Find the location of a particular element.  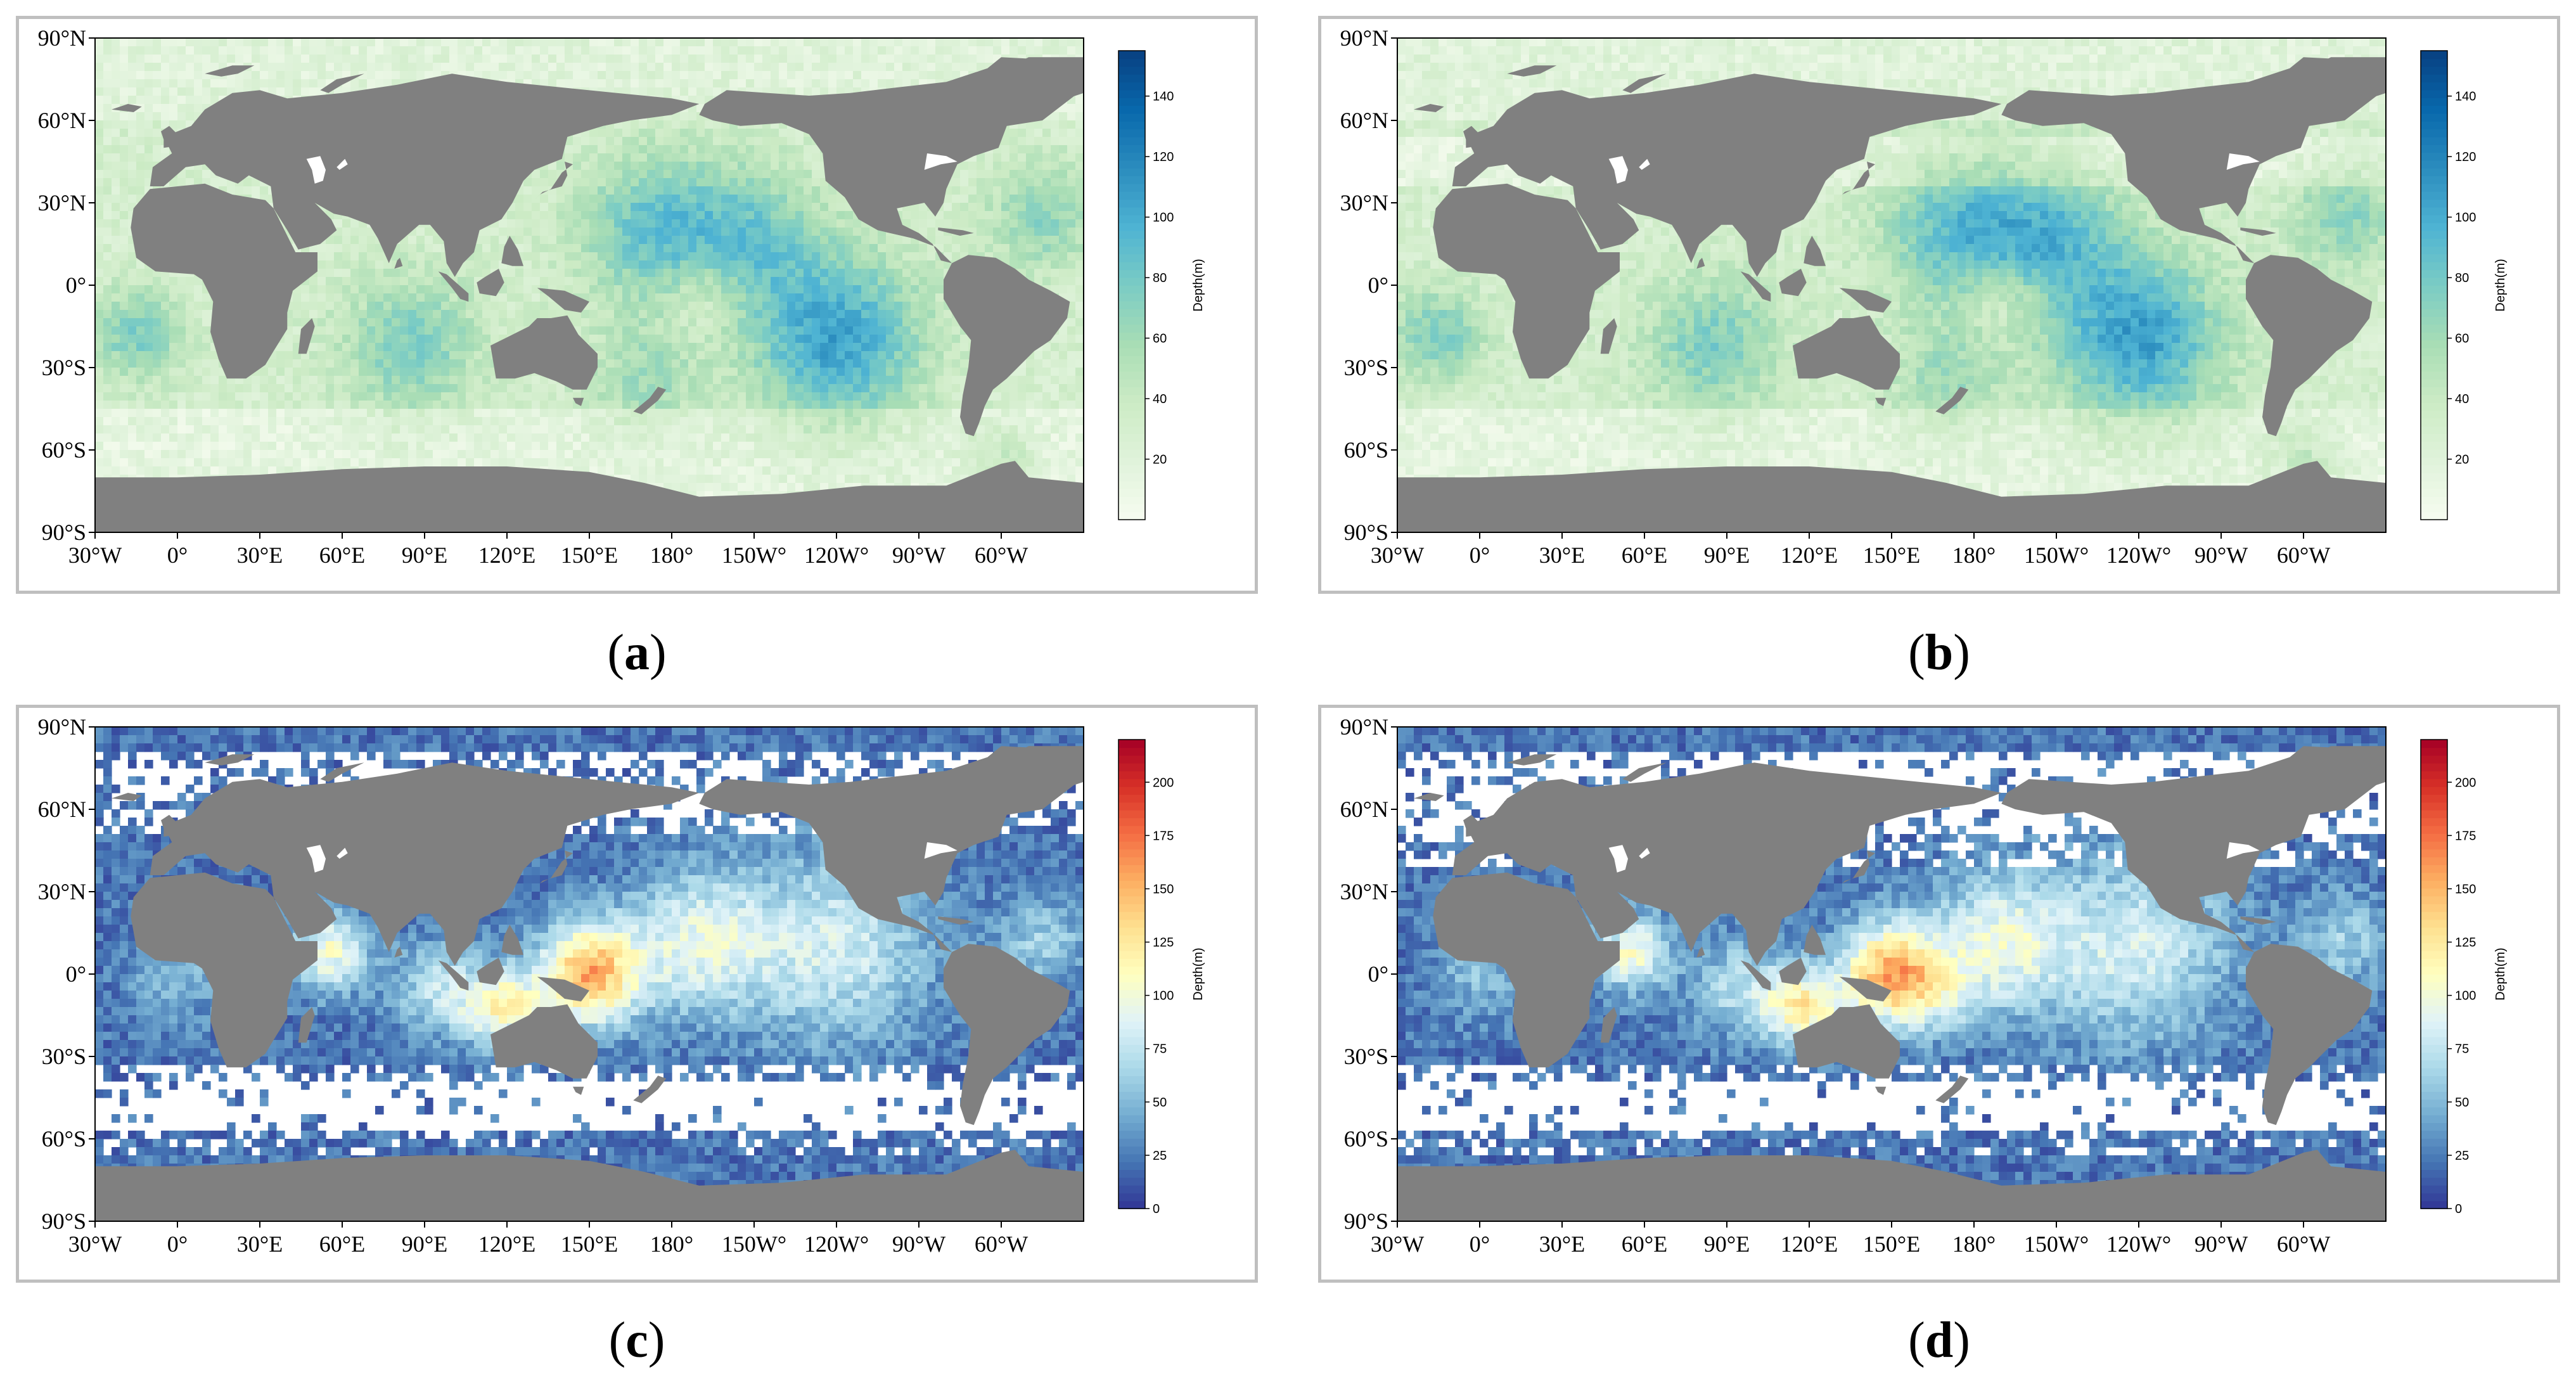

colorbar-tick-label: 125 is located at coordinates (1163, 943).